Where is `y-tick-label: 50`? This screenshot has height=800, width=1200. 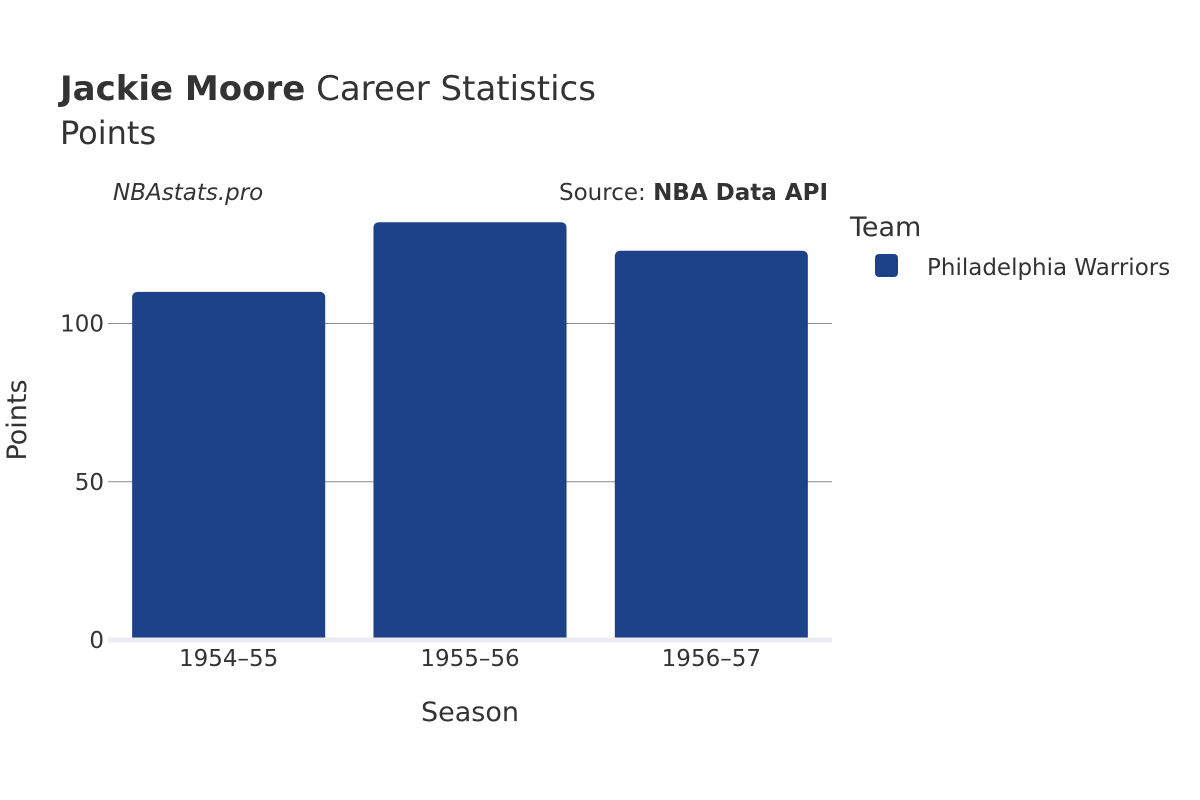 y-tick-label: 50 is located at coordinates (89, 483).